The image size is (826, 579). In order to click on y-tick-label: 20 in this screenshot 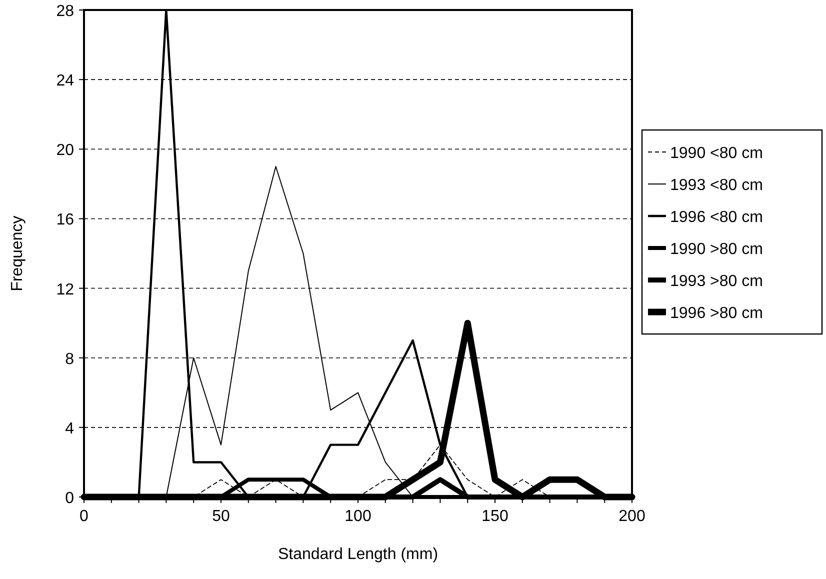, I will do `click(65, 151)`.